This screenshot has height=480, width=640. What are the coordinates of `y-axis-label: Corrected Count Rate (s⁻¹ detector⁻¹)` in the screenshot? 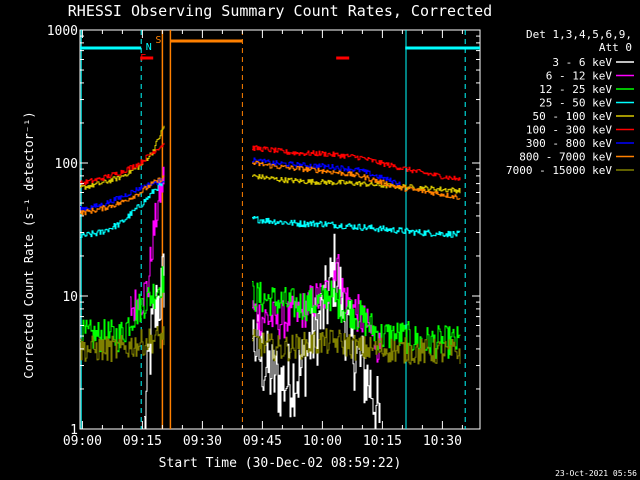 It's located at (29, 244).